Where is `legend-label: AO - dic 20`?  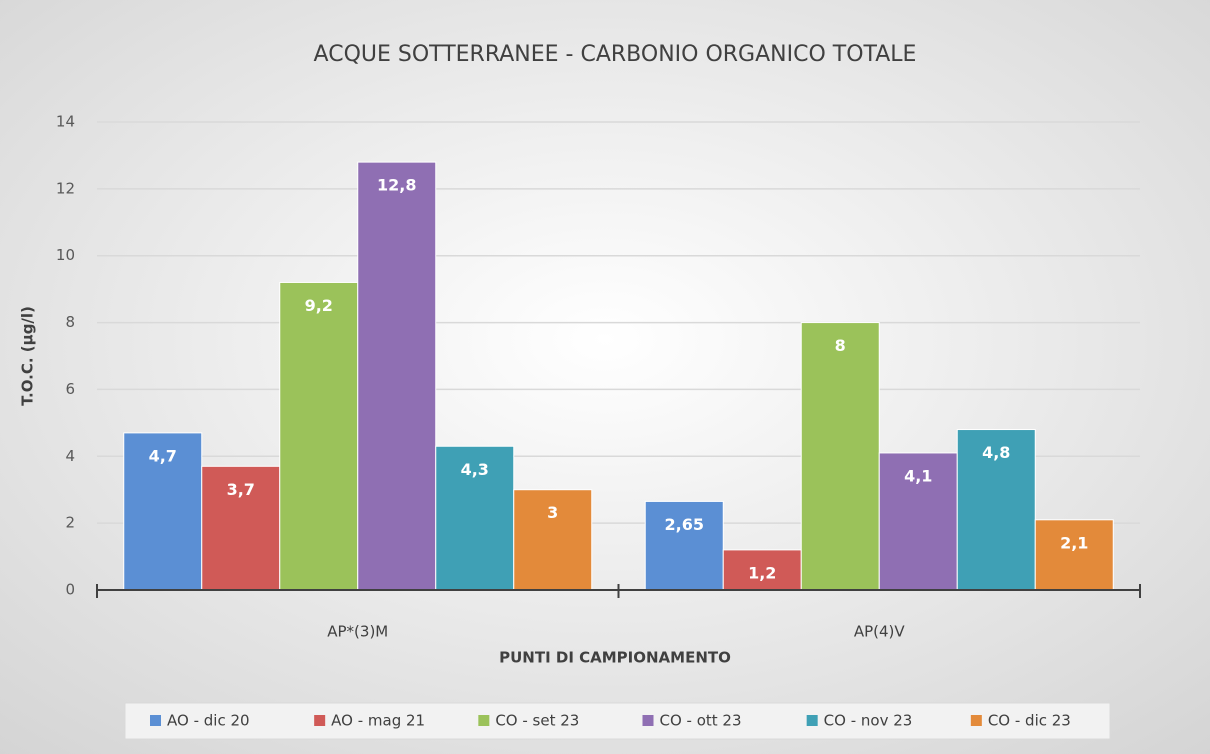
legend-label: AO - dic 20 is located at coordinates (208, 721).